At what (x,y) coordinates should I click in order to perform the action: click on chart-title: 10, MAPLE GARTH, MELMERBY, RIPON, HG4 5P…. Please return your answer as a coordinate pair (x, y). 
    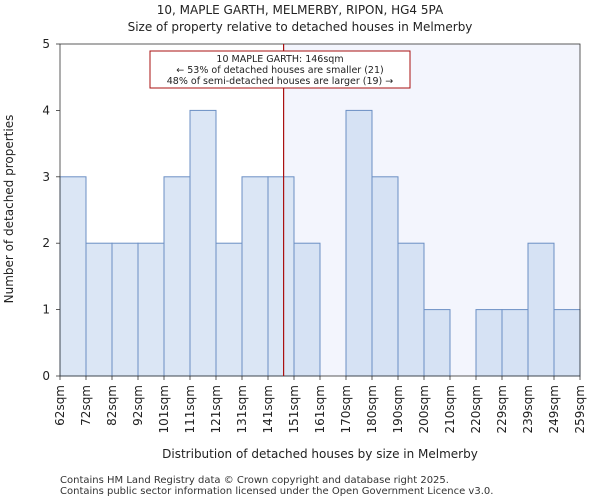
    Looking at the image, I should click on (300, 10).